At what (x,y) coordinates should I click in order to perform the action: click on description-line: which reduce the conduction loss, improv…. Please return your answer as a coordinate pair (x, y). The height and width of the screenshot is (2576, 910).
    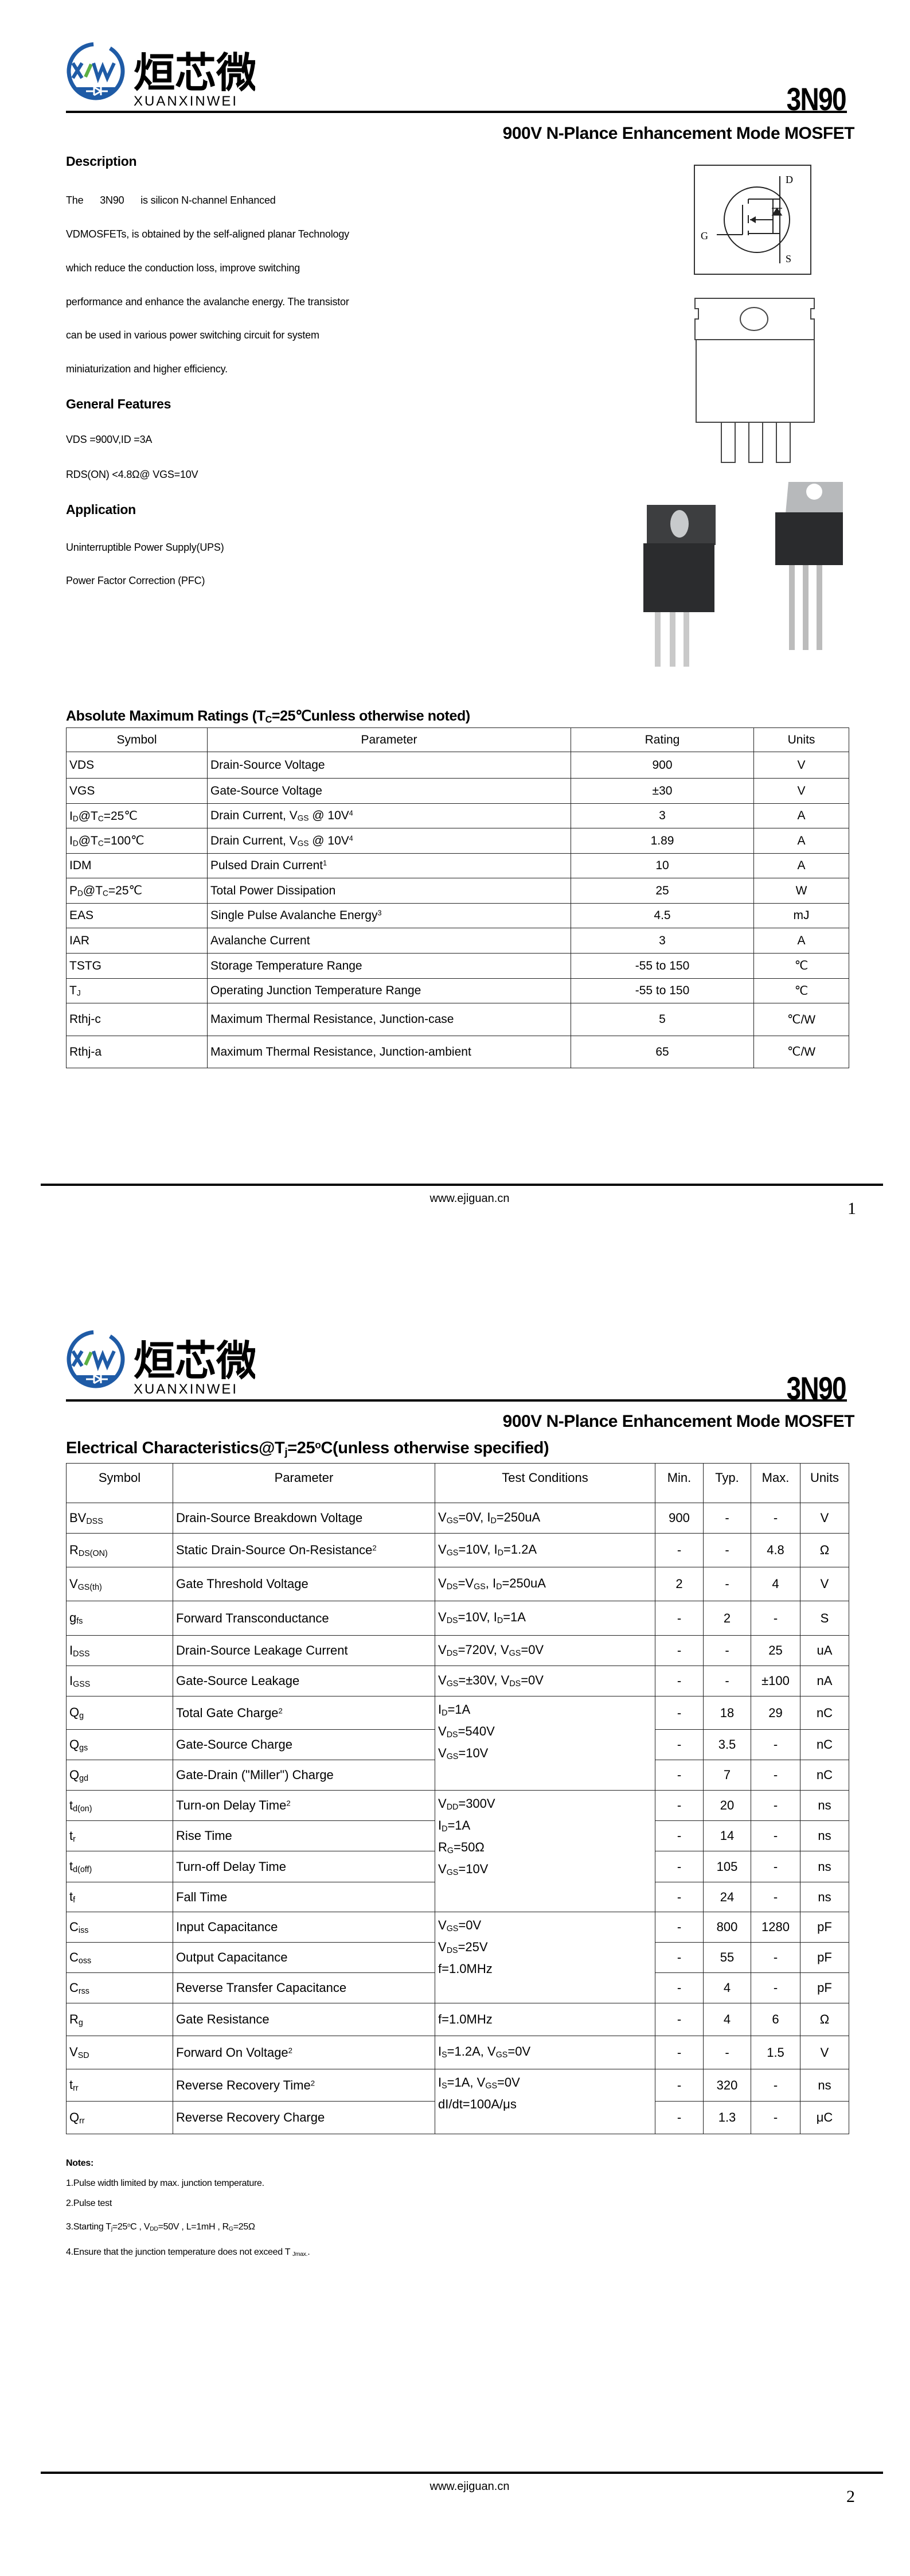
    Looking at the image, I should click on (183, 268).